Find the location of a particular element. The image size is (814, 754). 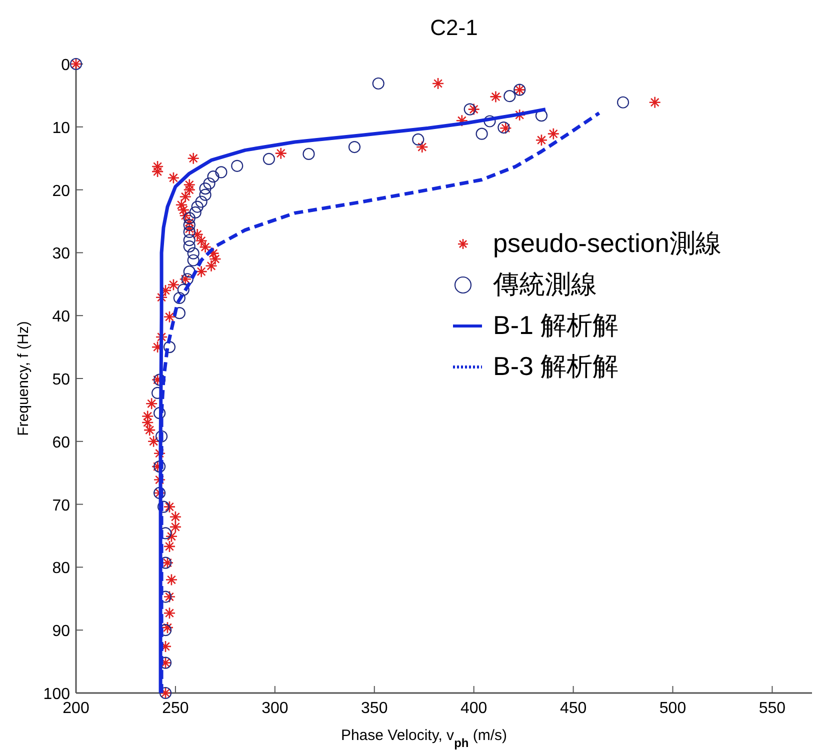

y-tick-label: 70 is located at coordinates (61, 505).